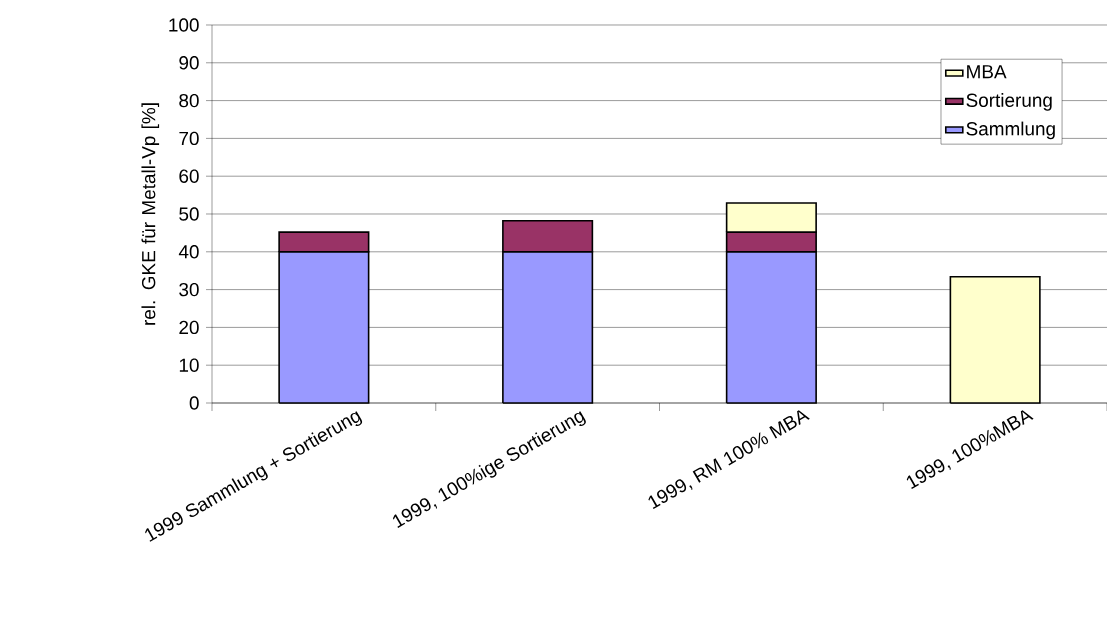 This screenshot has height=619, width=1107. I want to click on y-tick-label: 70, so click(189, 138).